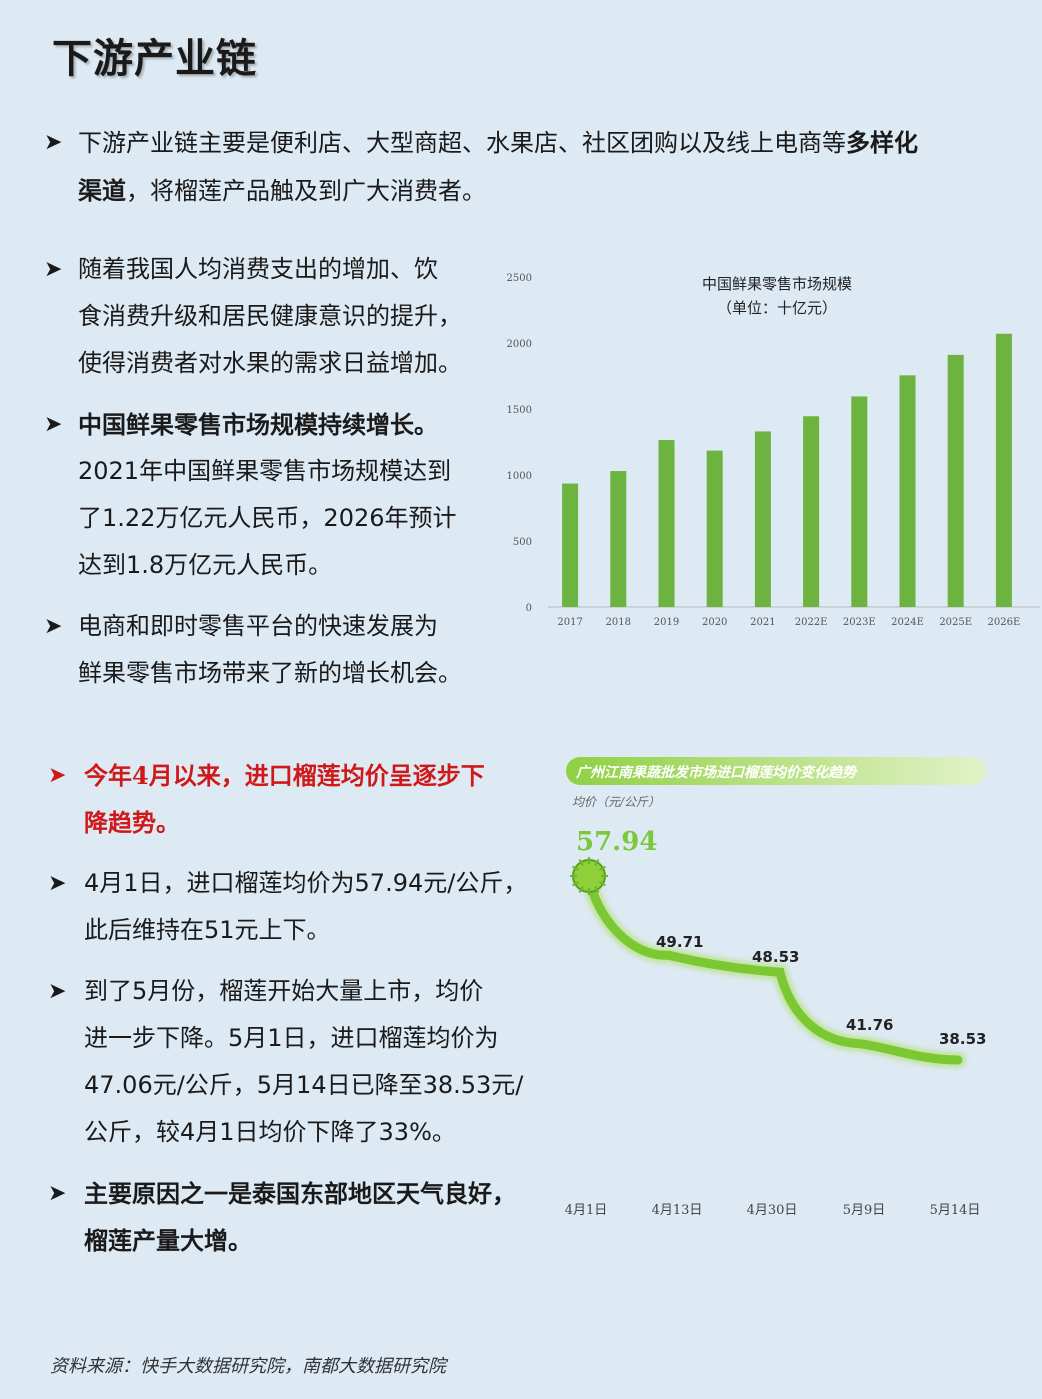 This screenshot has width=1042, height=1399. Describe the element at coordinates (207, 930) in the screenshot. I see `s2-p1-line: 此后维持在51元上下。` at that location.